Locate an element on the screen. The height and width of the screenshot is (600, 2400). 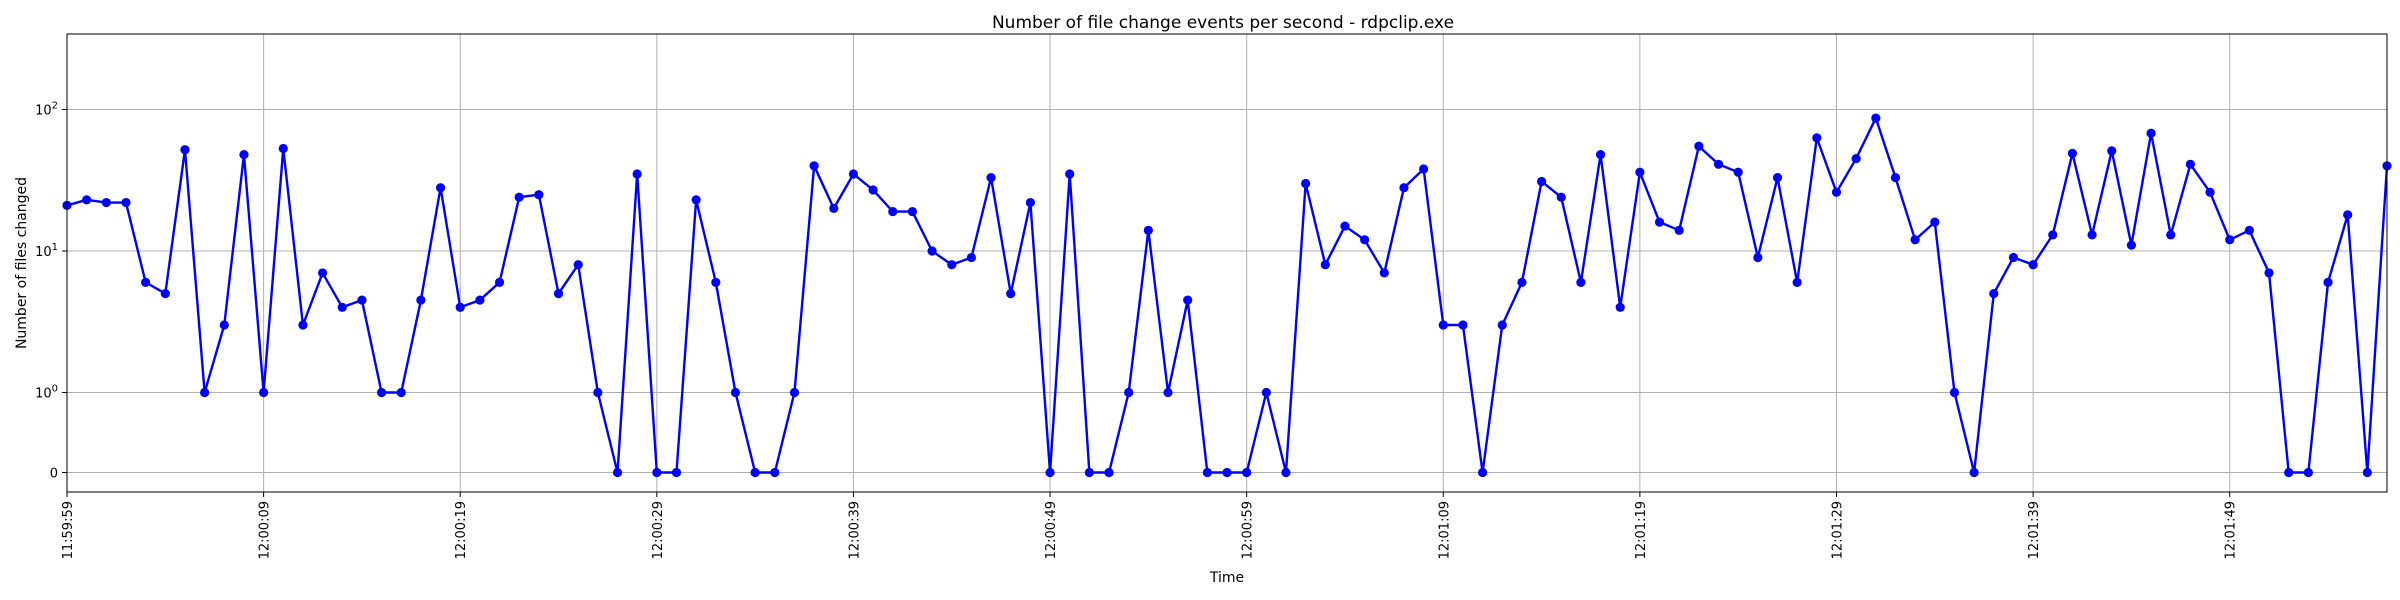
x-tick-label: 12:01:29 is located at coordinates (1837, 530).